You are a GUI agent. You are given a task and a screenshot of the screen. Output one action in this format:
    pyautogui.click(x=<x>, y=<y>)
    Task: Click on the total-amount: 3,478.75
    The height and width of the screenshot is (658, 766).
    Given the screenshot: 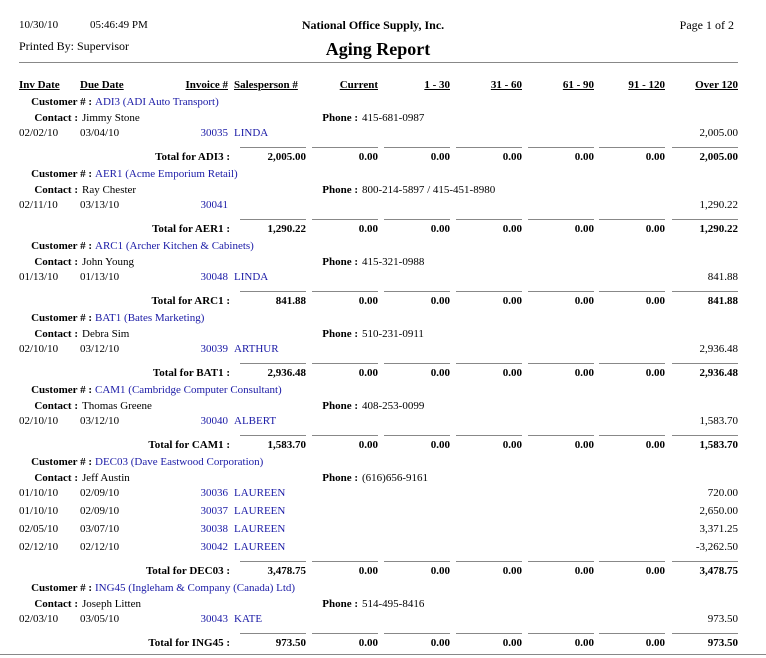 What is the action you would take?
    pyautogui.click(x=719, y=571)
    